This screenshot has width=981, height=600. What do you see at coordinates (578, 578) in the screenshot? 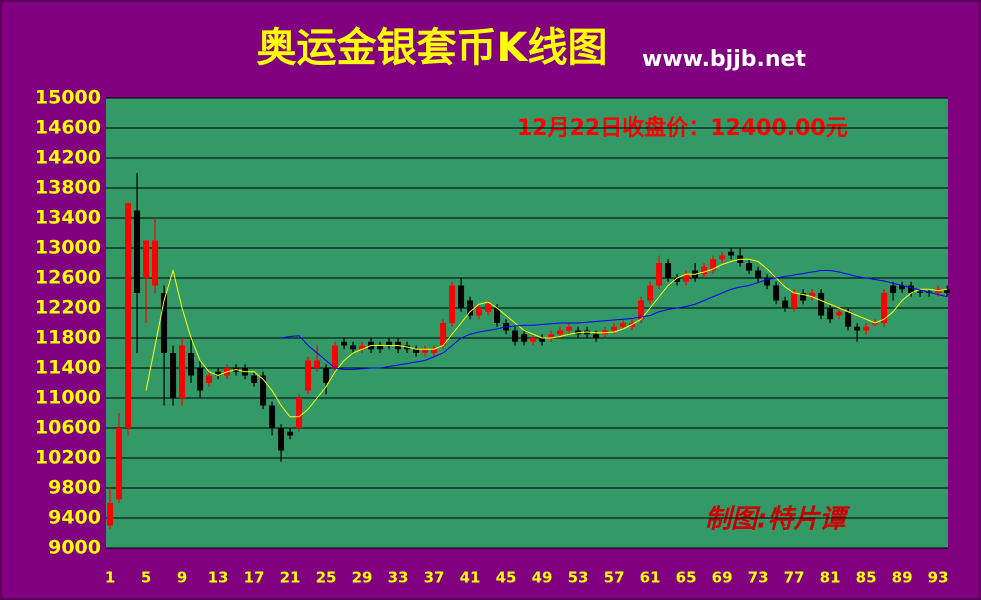
I see `x-tick-label: 53` at bounding box center [578, 578].